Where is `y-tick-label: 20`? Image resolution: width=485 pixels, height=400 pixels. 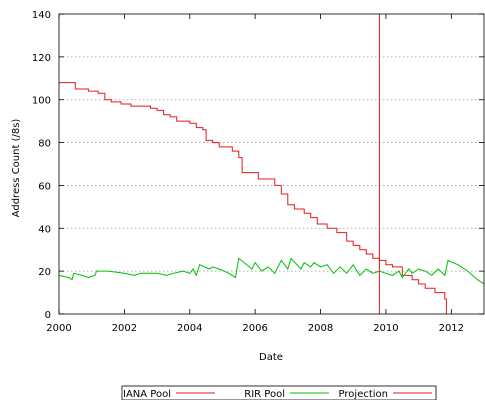 y-tick-label: 20 is located at coordinates (44, 272).